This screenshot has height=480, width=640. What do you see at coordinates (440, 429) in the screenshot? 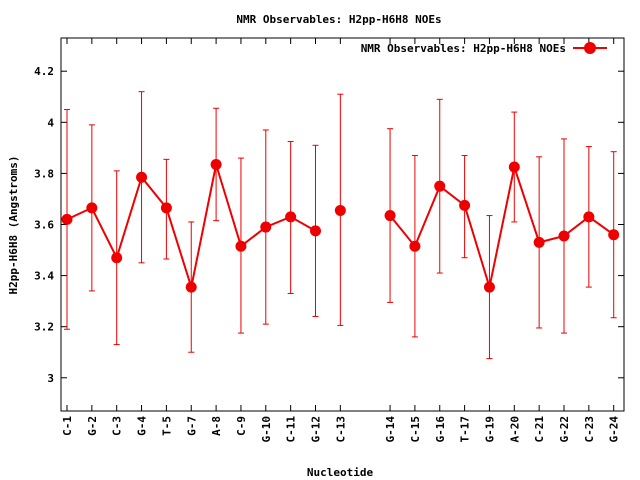
I see `x-tick-label: G-16` at bounding box center [440, 429].